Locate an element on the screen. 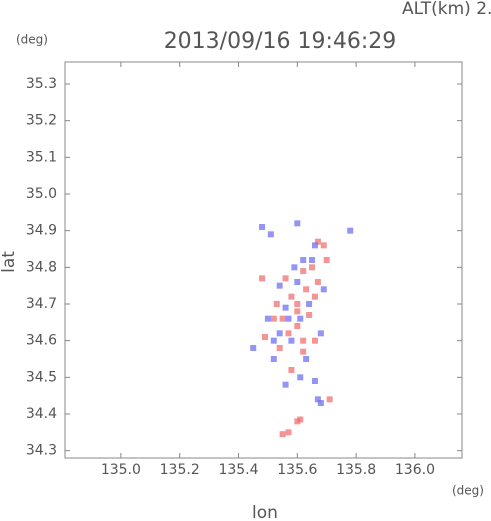  chart-title: 2013/09/16 19:46:29 is located at coordinates (280, 41).